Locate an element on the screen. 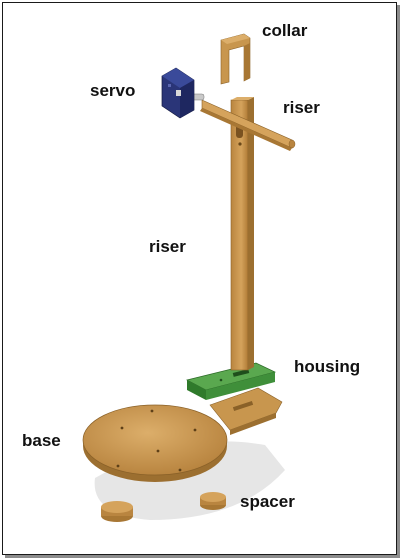 Image resolution: width=401 pixels, height=558 pixels. base-plate is located at coordinates (182, 434).